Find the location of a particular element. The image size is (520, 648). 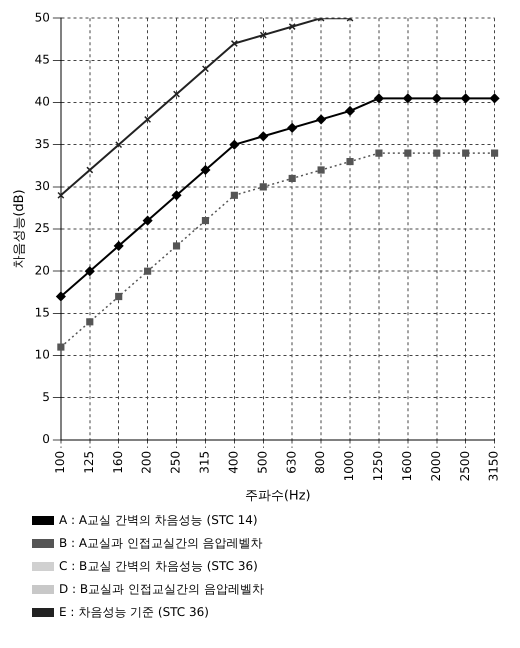

x-tick-label: 500 is located at coordinates (262, 462).